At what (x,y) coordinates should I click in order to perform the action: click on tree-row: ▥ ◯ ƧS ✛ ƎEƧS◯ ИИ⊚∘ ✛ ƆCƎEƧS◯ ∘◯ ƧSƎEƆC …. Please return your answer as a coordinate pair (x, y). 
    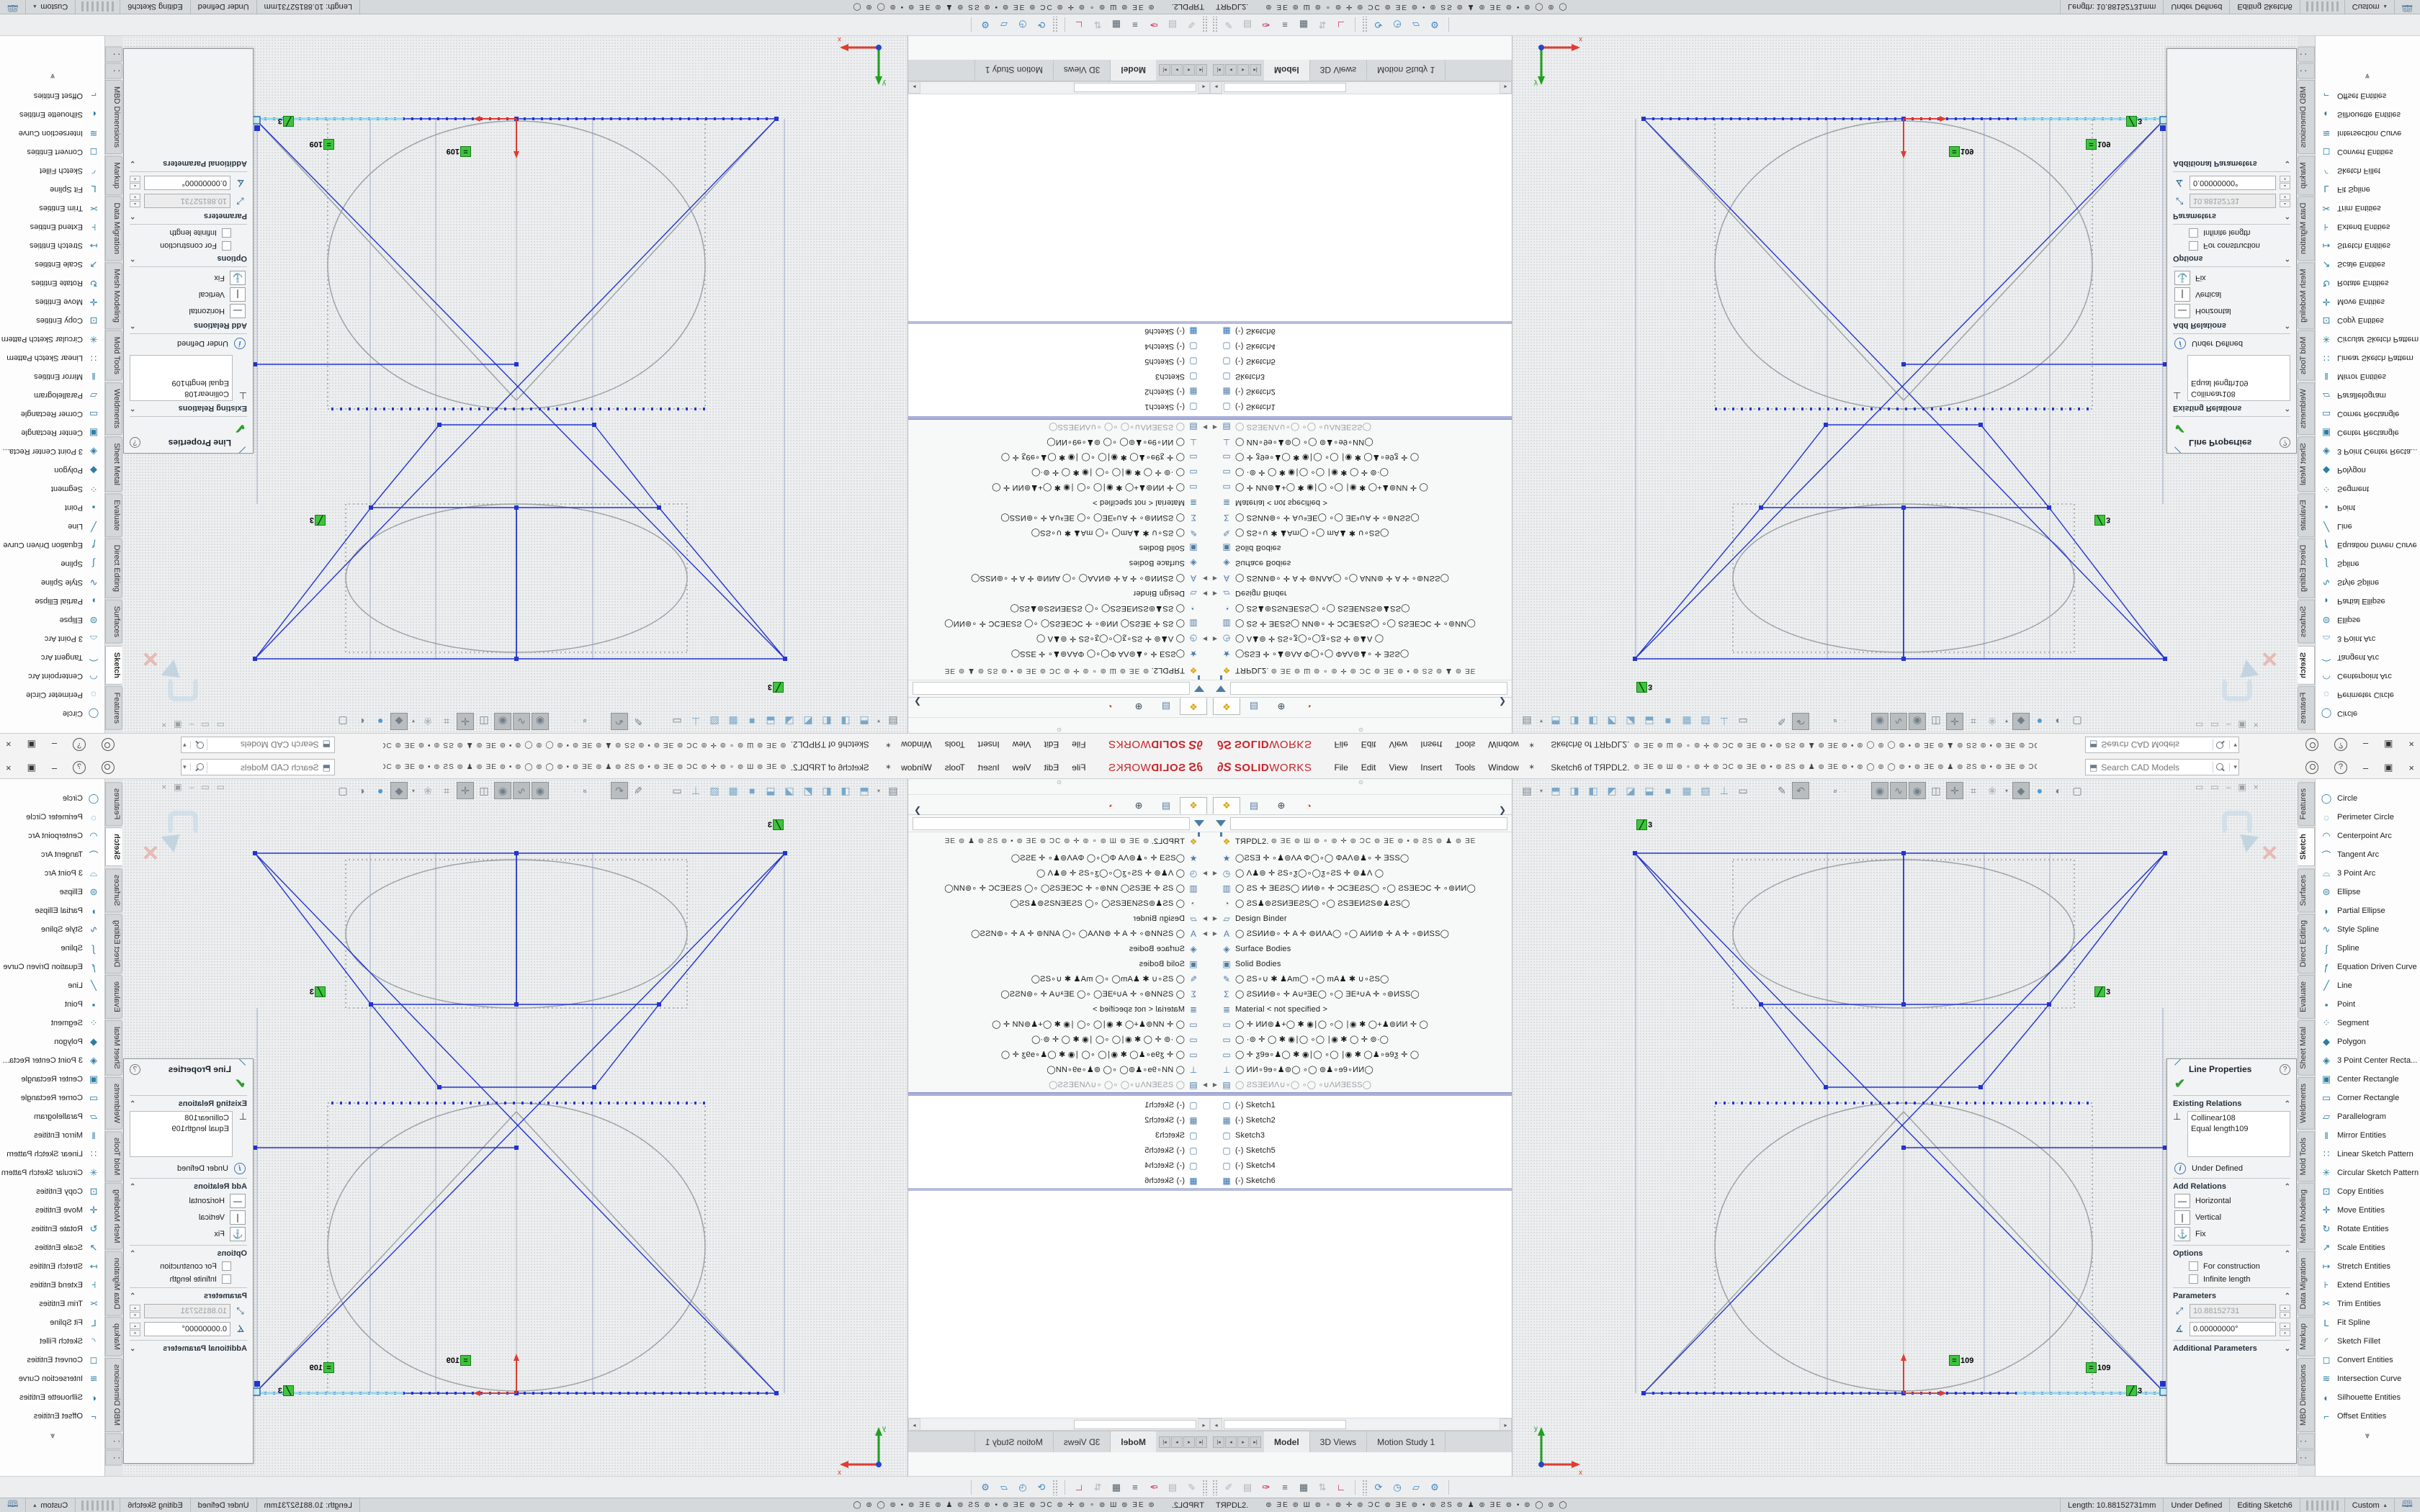
    Looking at the image, I should click on (1361, 888).